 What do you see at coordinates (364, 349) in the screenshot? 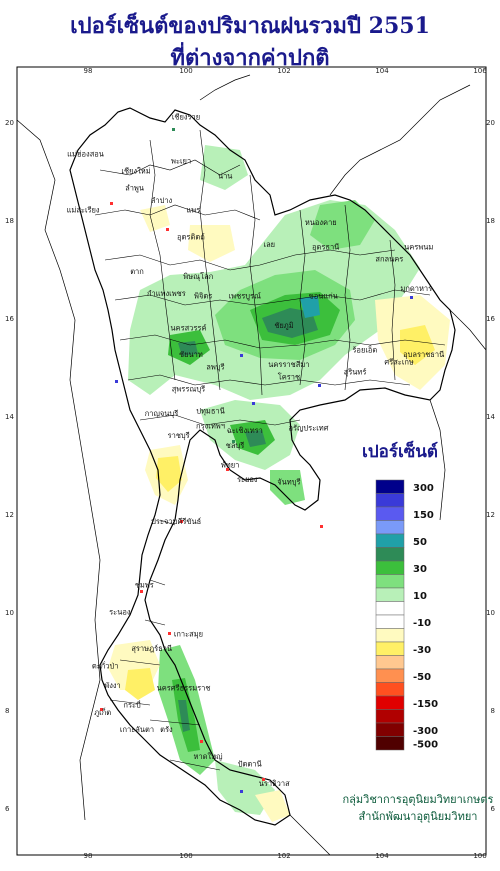
I see `place-label: ร้อยเอ็ด` at bounding box center [364, 349].